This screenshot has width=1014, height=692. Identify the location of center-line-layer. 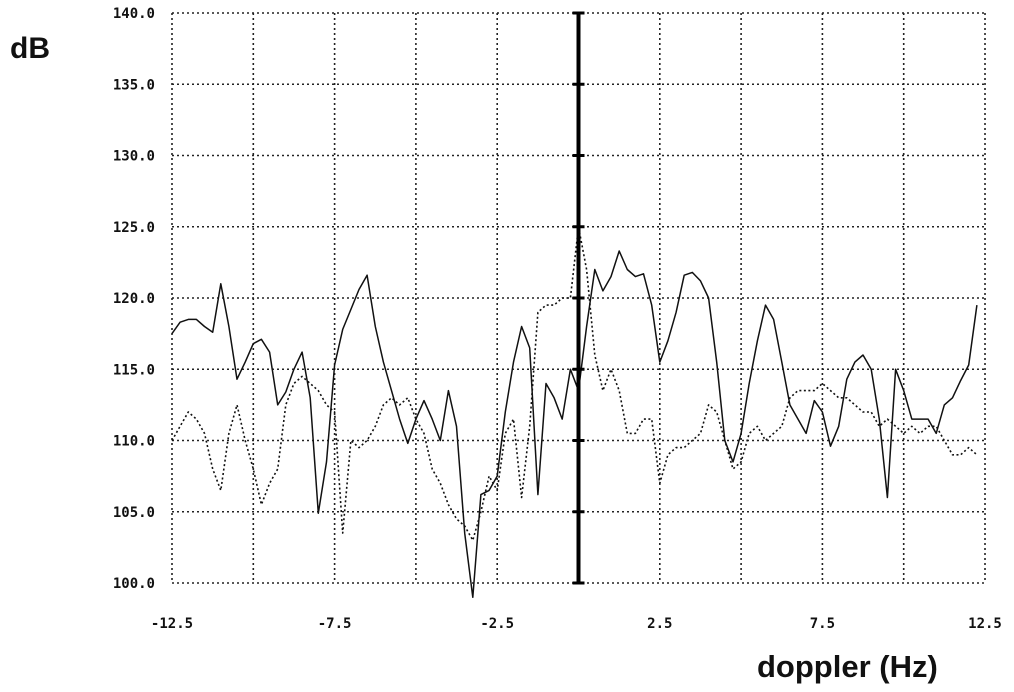
(578, 298).